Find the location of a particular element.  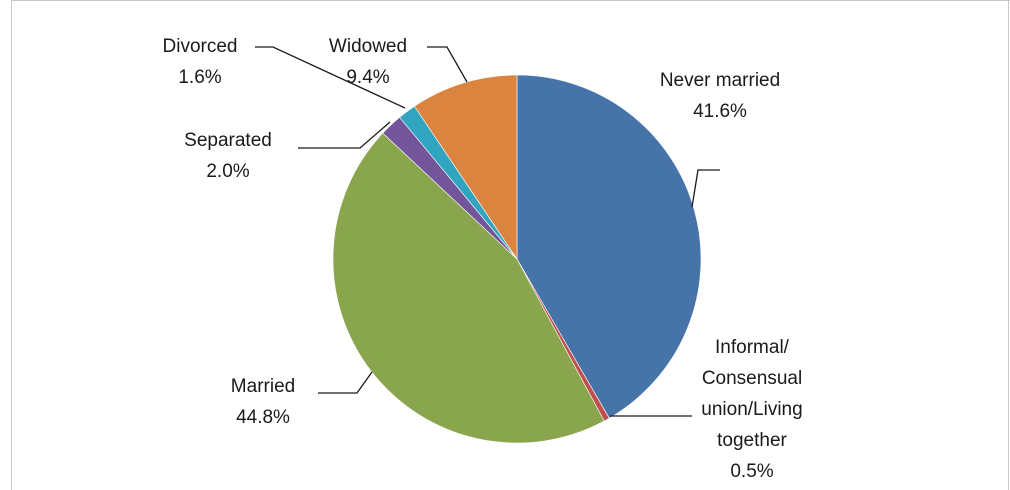

slice-label-married: Married 44.8% is located at coordinates (263, 402).